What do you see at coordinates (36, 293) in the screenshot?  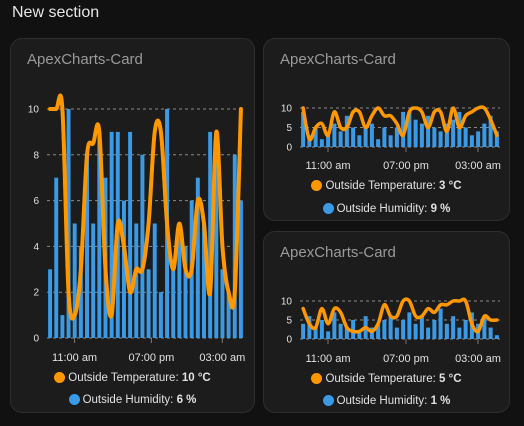 I see `y-tick-label: 2` at bounding box center [36, 293].